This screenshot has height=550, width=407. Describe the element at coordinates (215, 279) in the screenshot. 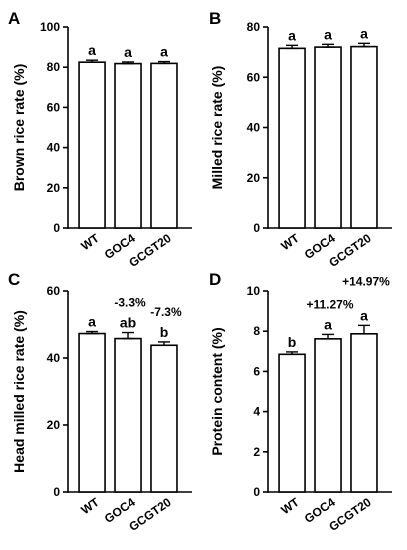

I see `panel-letter: D` at that location.